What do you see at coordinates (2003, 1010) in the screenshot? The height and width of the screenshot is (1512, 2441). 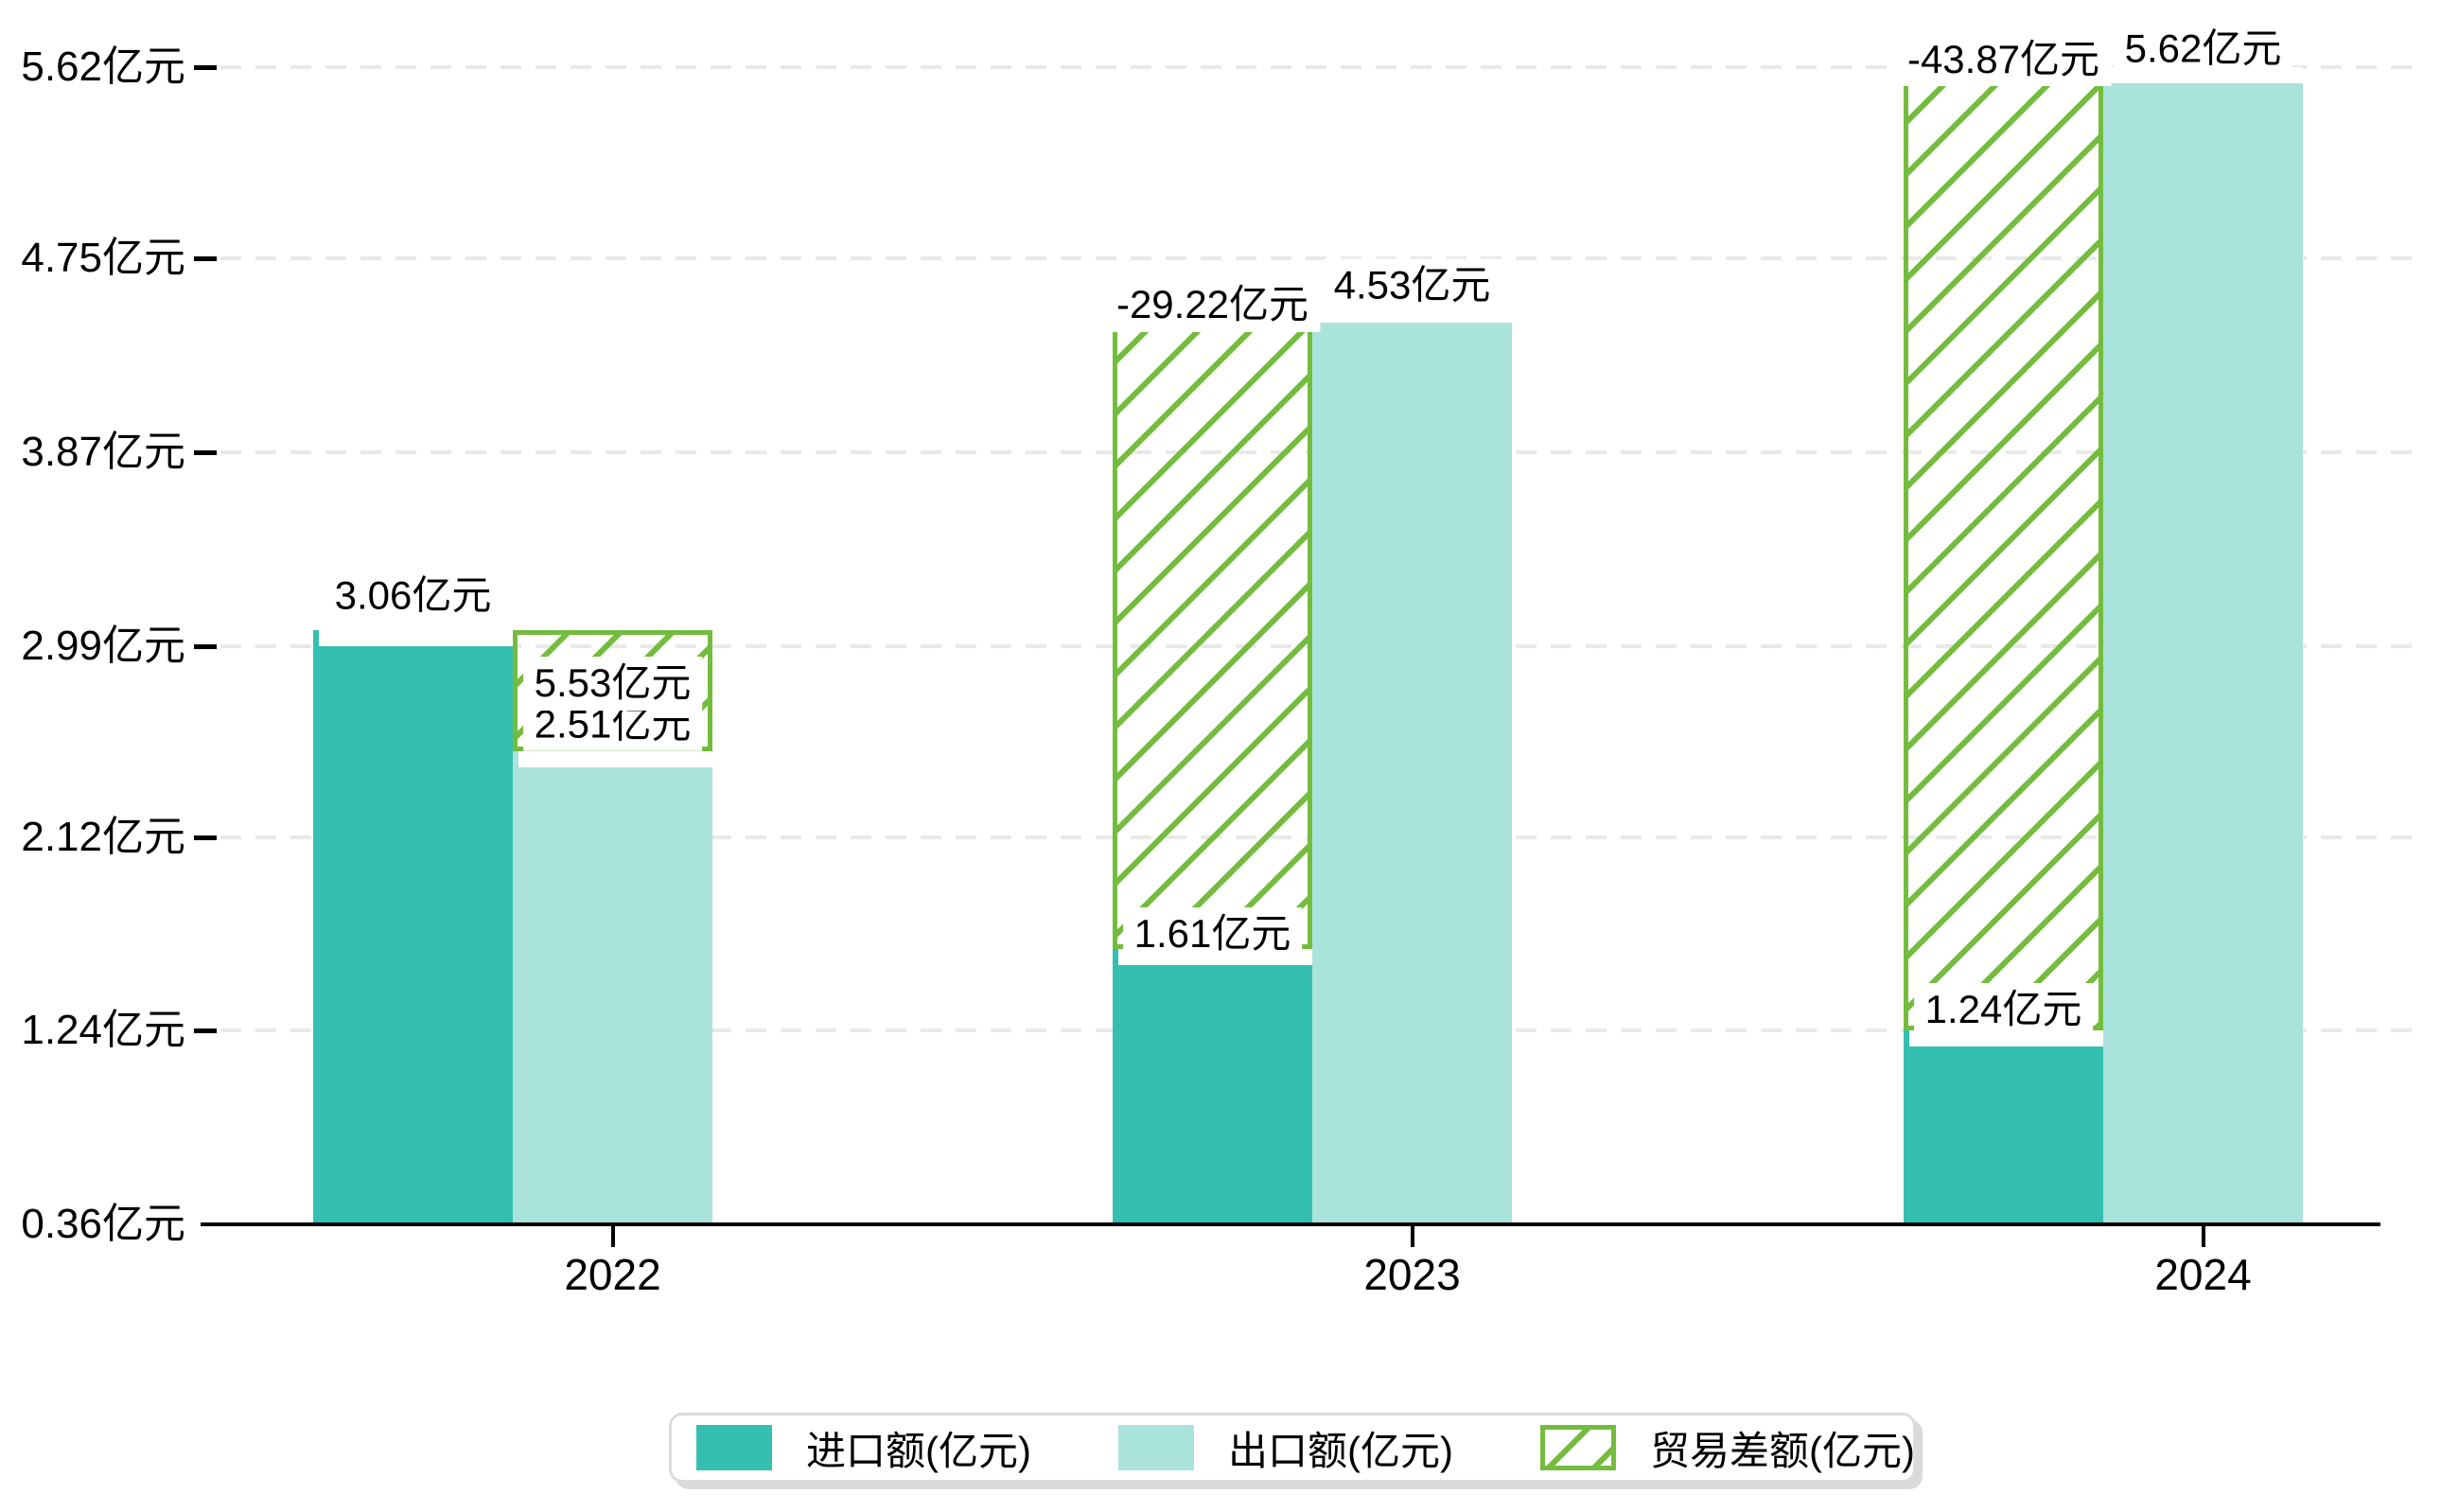 I see `import-value-label-2024: 1.24亿元` at bounding box center [2003, 1010].